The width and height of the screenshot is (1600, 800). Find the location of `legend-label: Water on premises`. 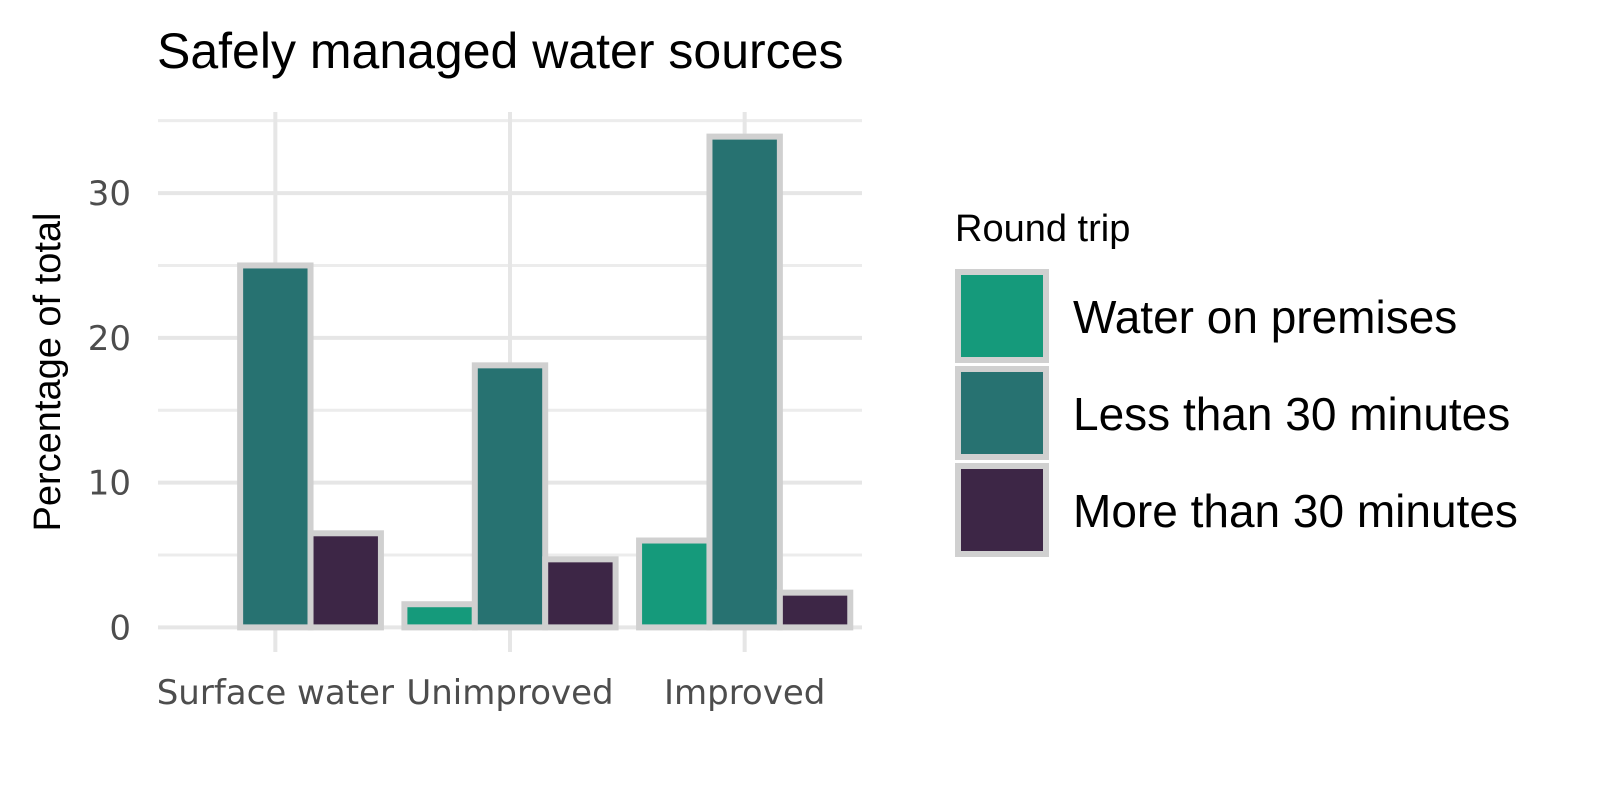

legend-label: Water on premises is located at coordinates (1265, 317).